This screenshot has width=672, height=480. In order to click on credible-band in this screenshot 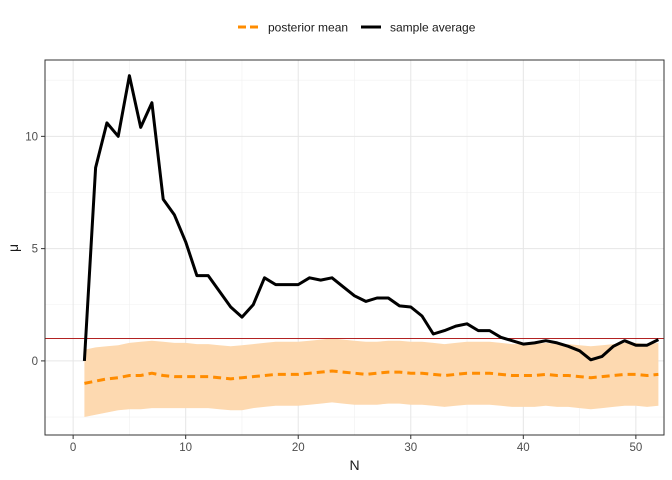, I will do `click(371, 377)`.